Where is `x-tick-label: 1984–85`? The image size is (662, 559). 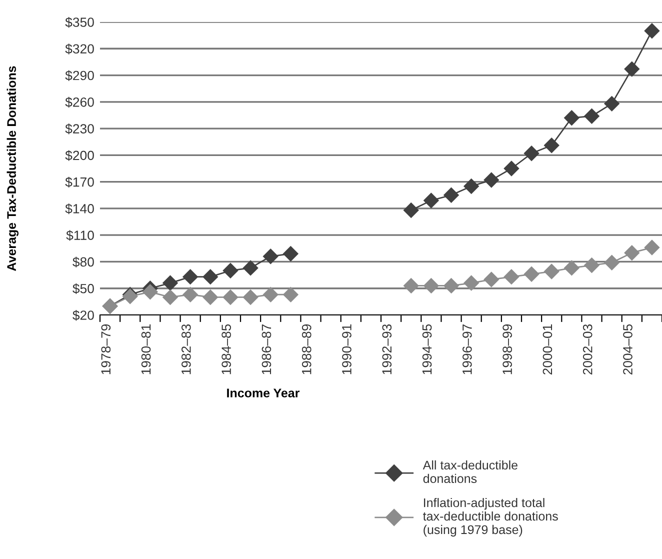
x-tick-label: 1984–85 is located at coordinates (226, 349).